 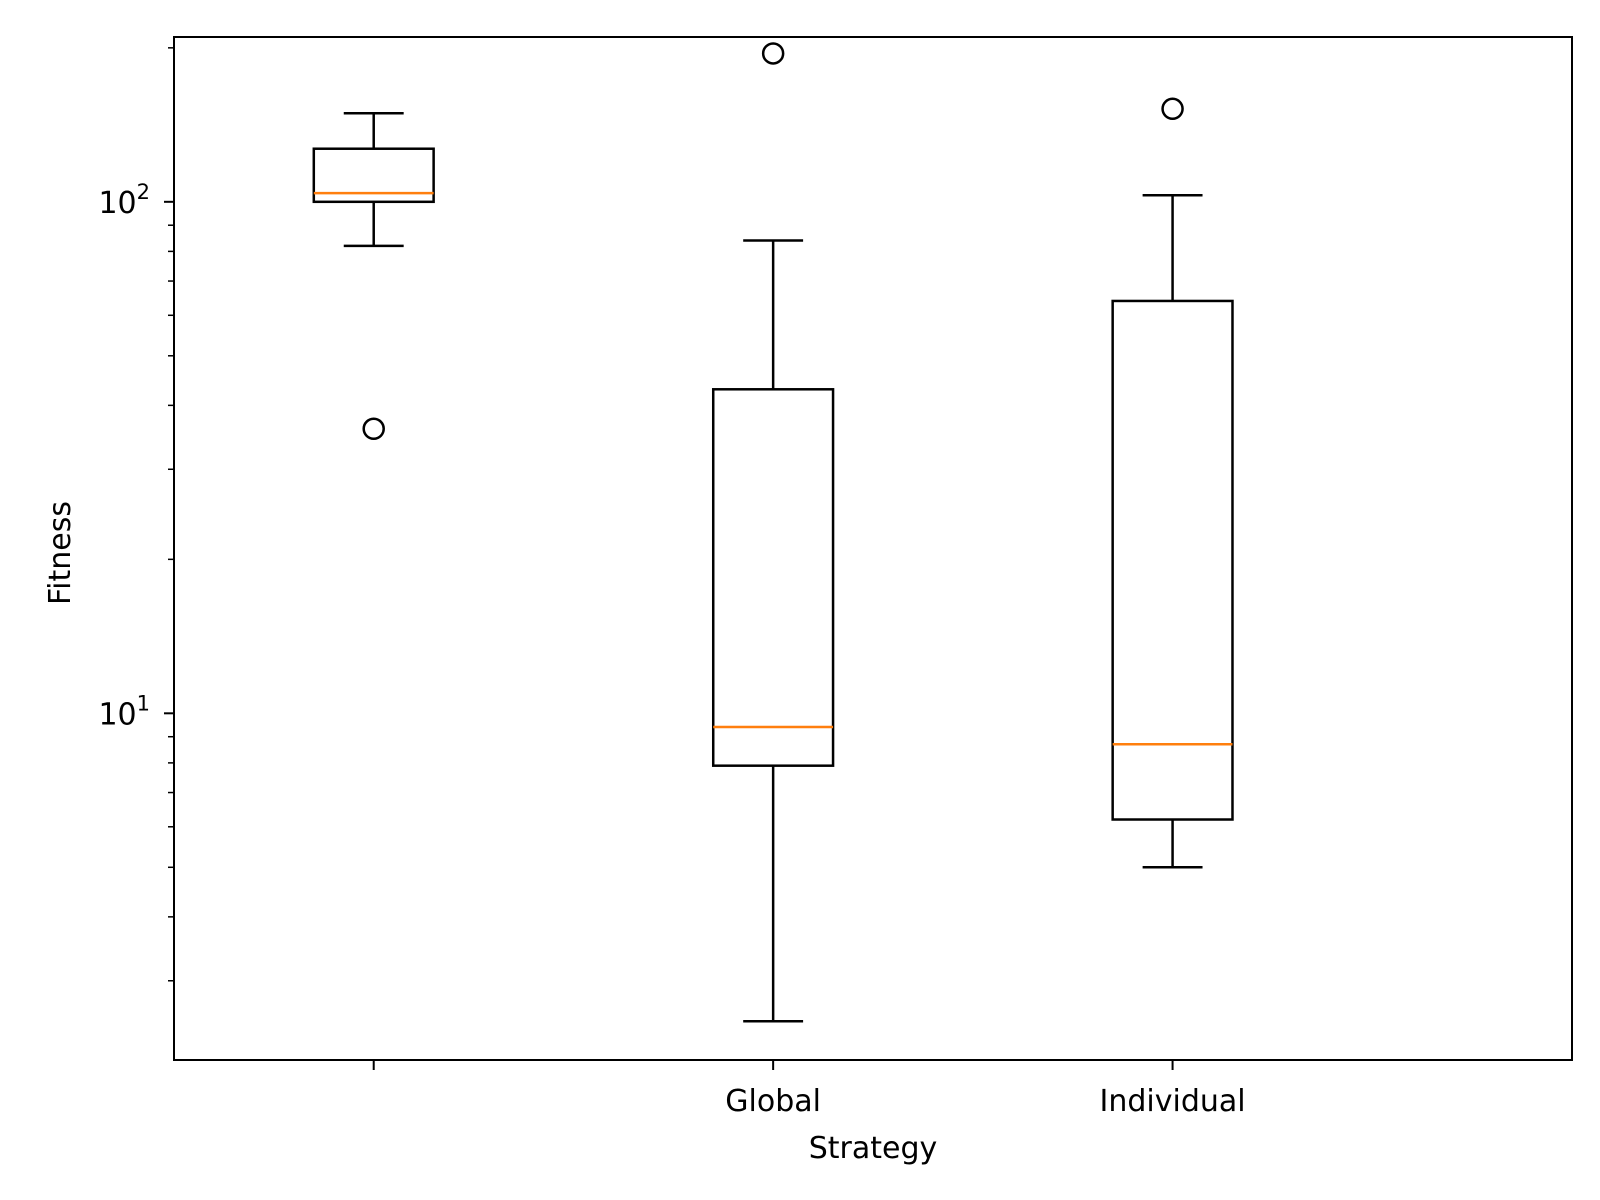 What do you see at coordinates (143, 192) in the screenshot?
I see `y-tick-exponent: 2` at bounding box center [143, 192].